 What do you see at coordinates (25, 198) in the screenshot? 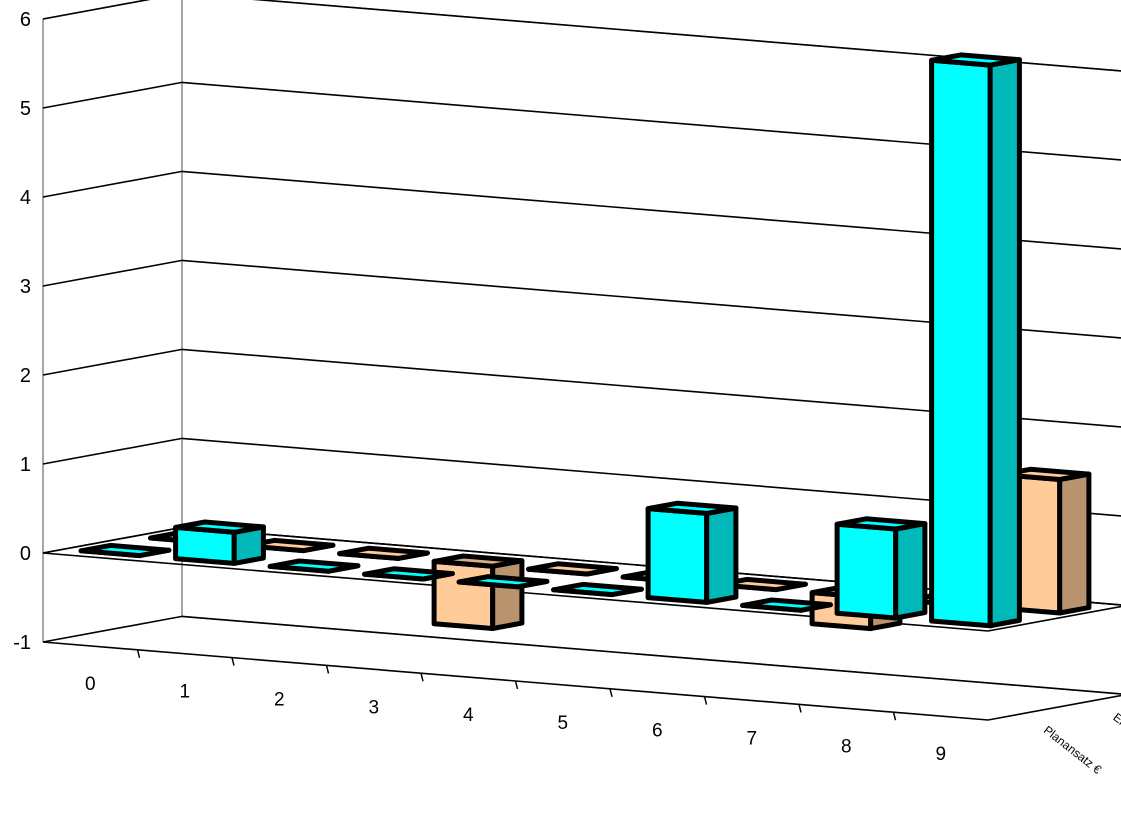
I see `y-tick-label: 4` at bounding box center [25, 198].